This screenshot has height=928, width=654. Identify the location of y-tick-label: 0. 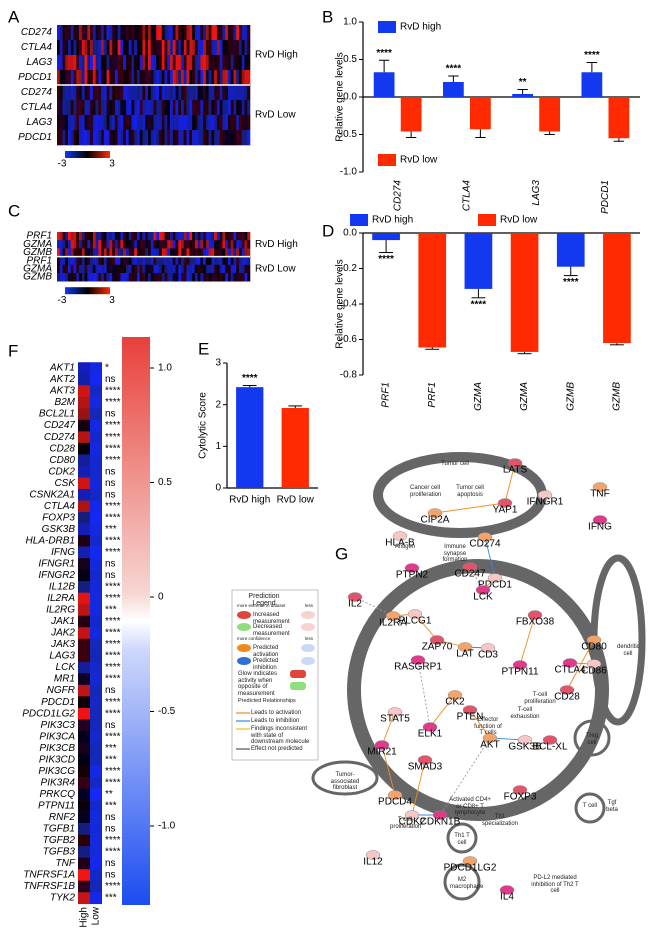
(218, 488).